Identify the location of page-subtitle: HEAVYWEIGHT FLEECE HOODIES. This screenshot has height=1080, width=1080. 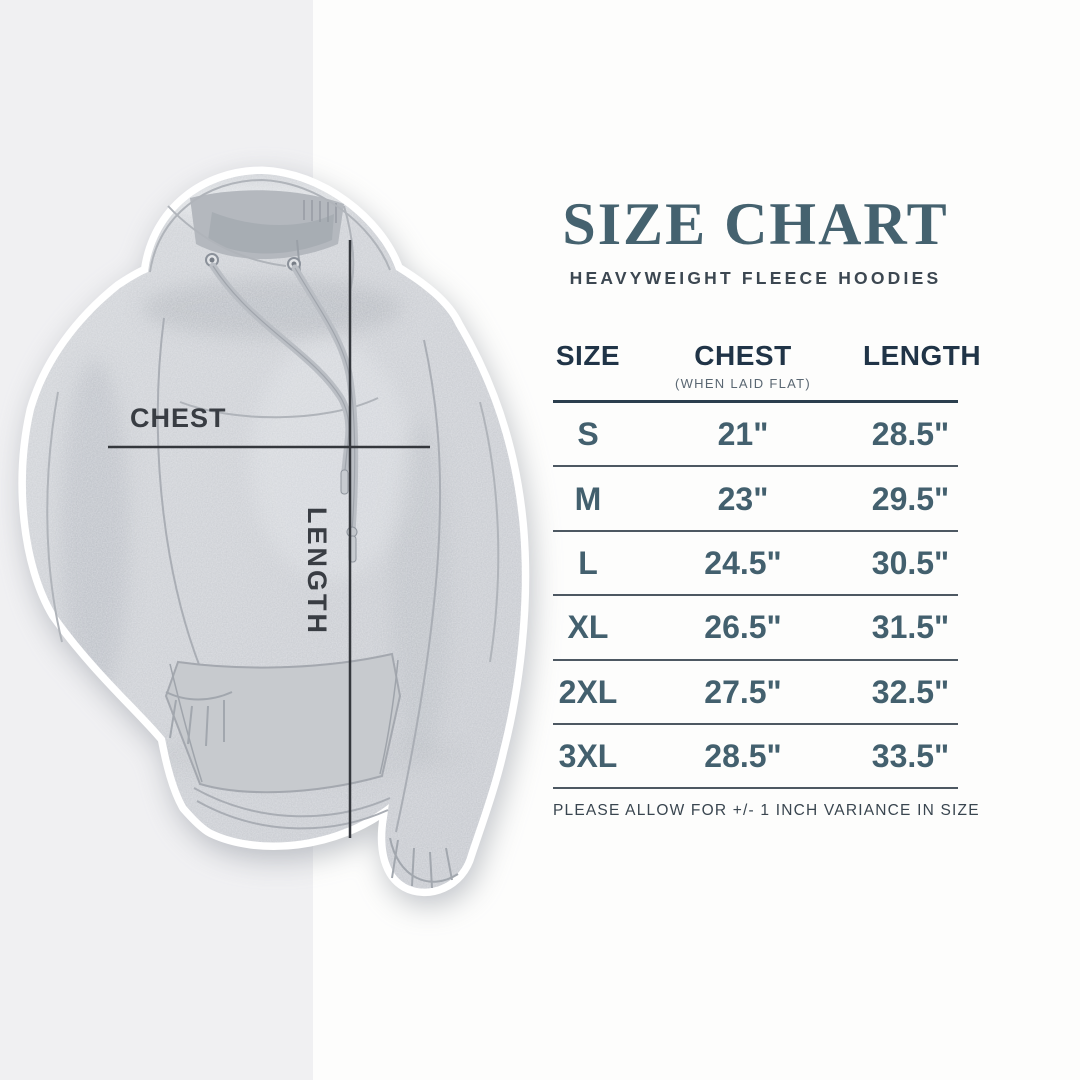
(755, 278).